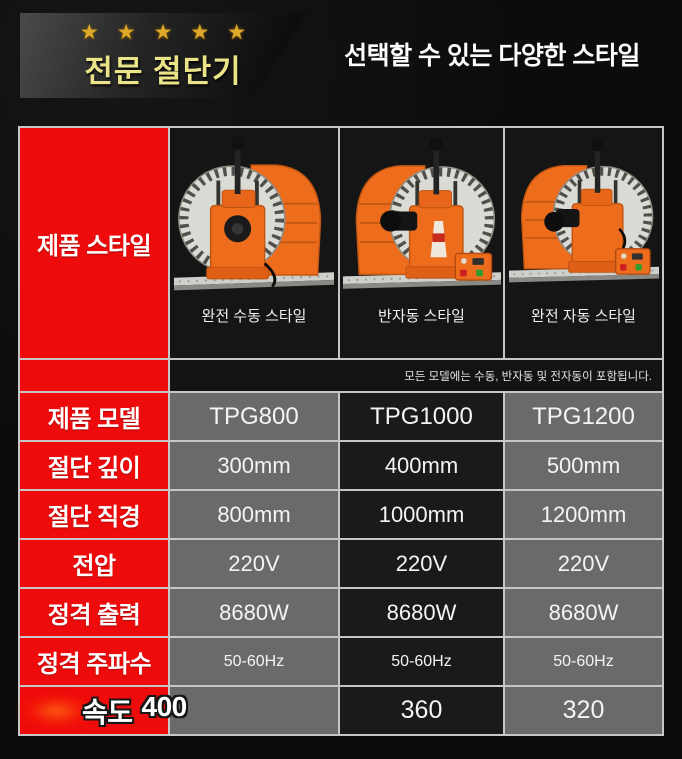  What do you see at coordinates (254, 514) in the screenshot?
I see `spec-value-diameter-1: 800mm` at bounding box center [254, 514].